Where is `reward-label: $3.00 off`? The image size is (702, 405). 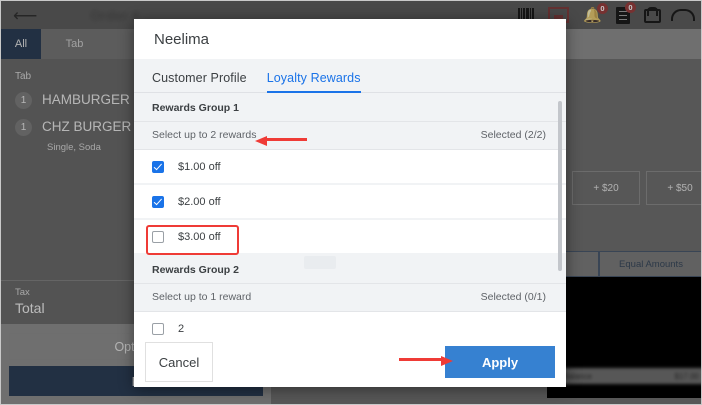
reward-label: $3.00 off is located at coordinates (199, 236).